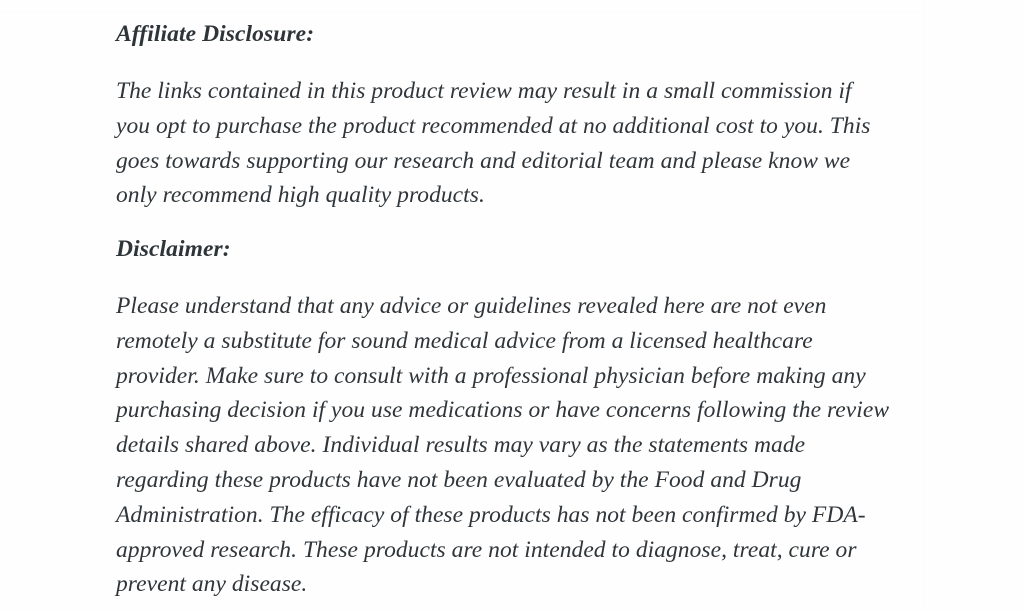 Image resolution: width=1024 pixels, height=610 pixels. What do you see at coordinates (975, 305) in the screenshot?
I see `page-right-gutter` at bounding box center [975, 305].